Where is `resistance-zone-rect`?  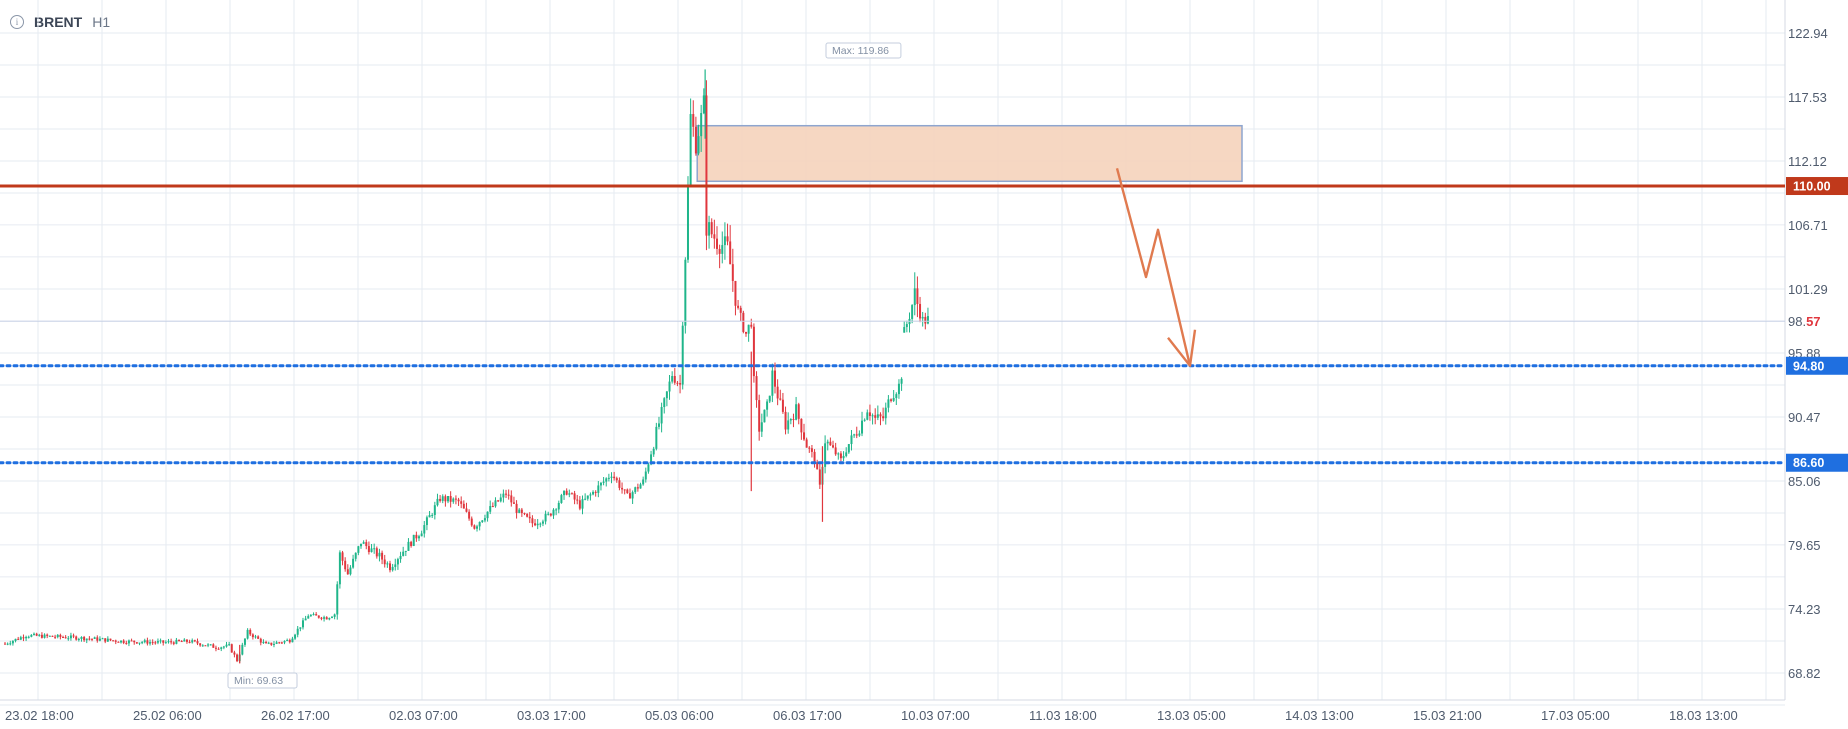
resistance-zone-rect is located at coordinates (969, 153).